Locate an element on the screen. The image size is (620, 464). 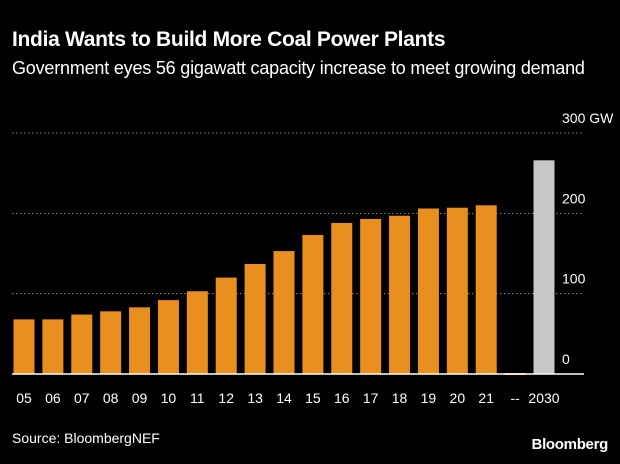
bloomberg-logo: Bloomberg is located at coordinates (570, 444).